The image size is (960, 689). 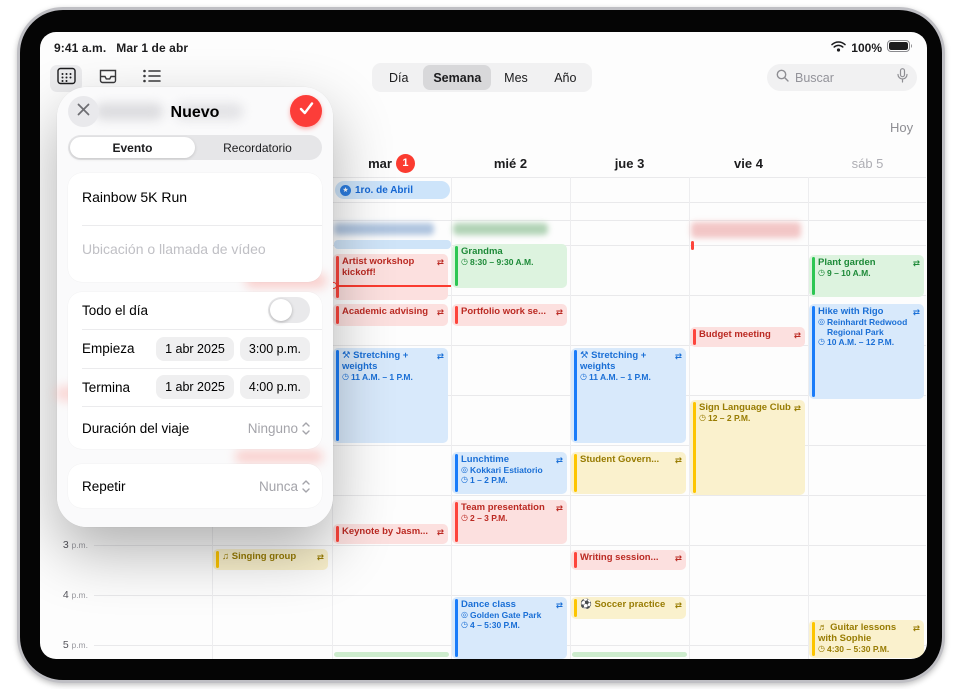 What do you see at coordinates (279, 456) in the screenshot?
I see `redacted-blob` at bounding box center [279, 456].